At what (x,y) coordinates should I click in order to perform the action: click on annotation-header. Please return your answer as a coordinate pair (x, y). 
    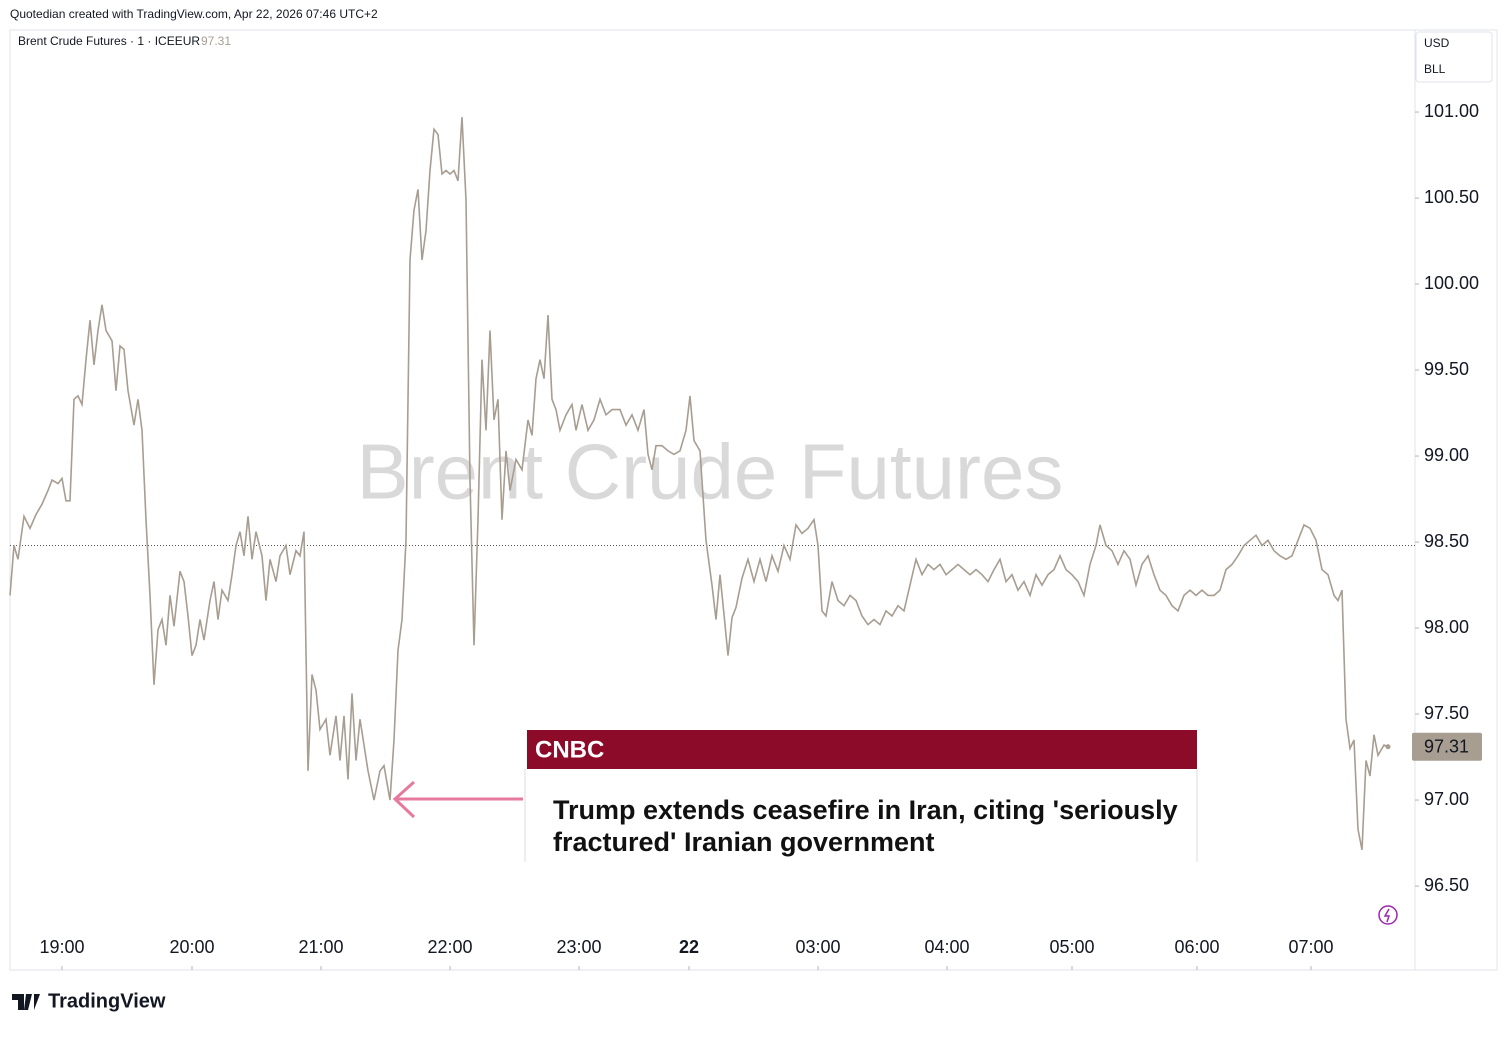
    Looking at the image, I should click on (862, 749).